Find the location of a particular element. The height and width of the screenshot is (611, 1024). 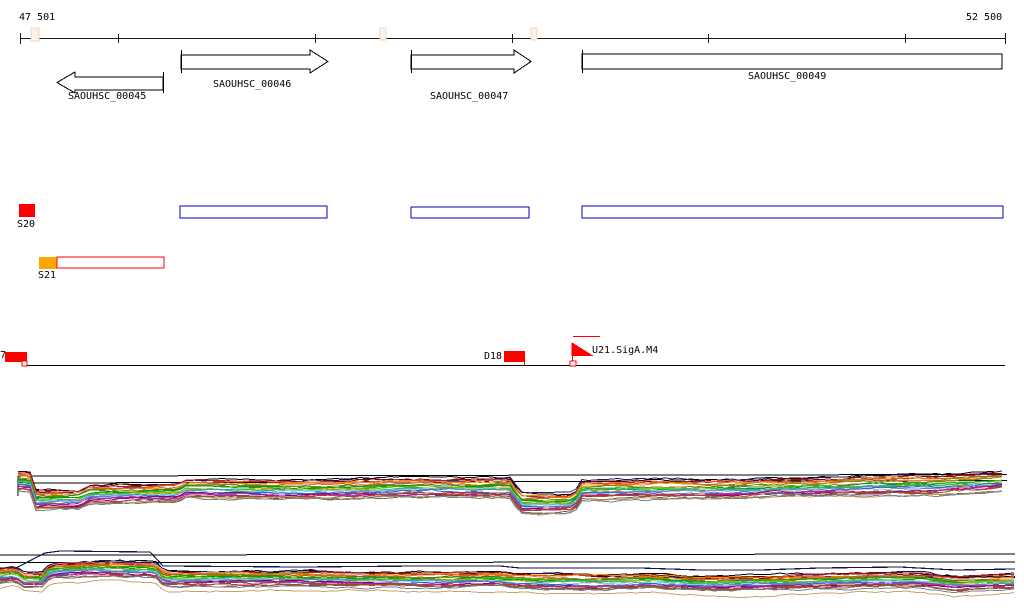

segment-s21-label: S21 is located at coordinates (47, 275).